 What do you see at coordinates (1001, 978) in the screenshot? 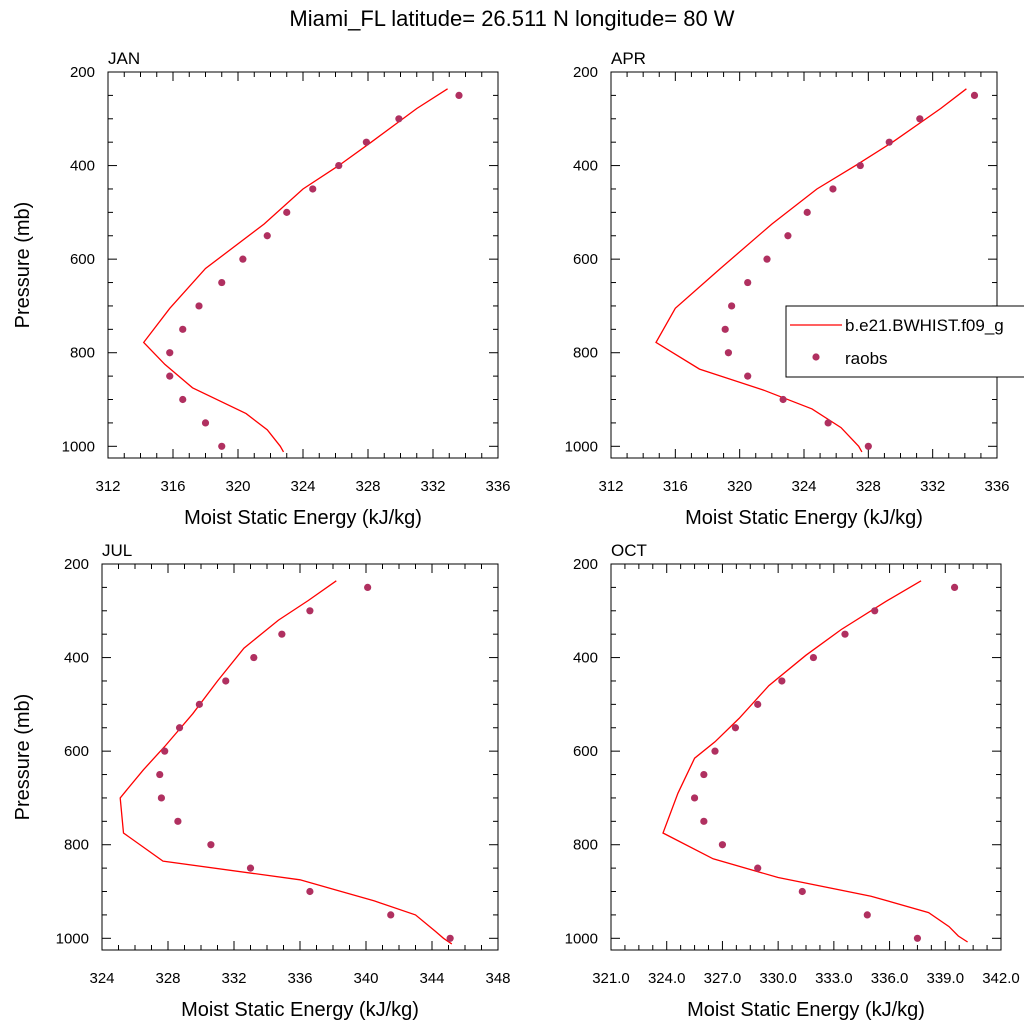
I see `x-tick-label: 342.0` at bounding box center [1001, 978].